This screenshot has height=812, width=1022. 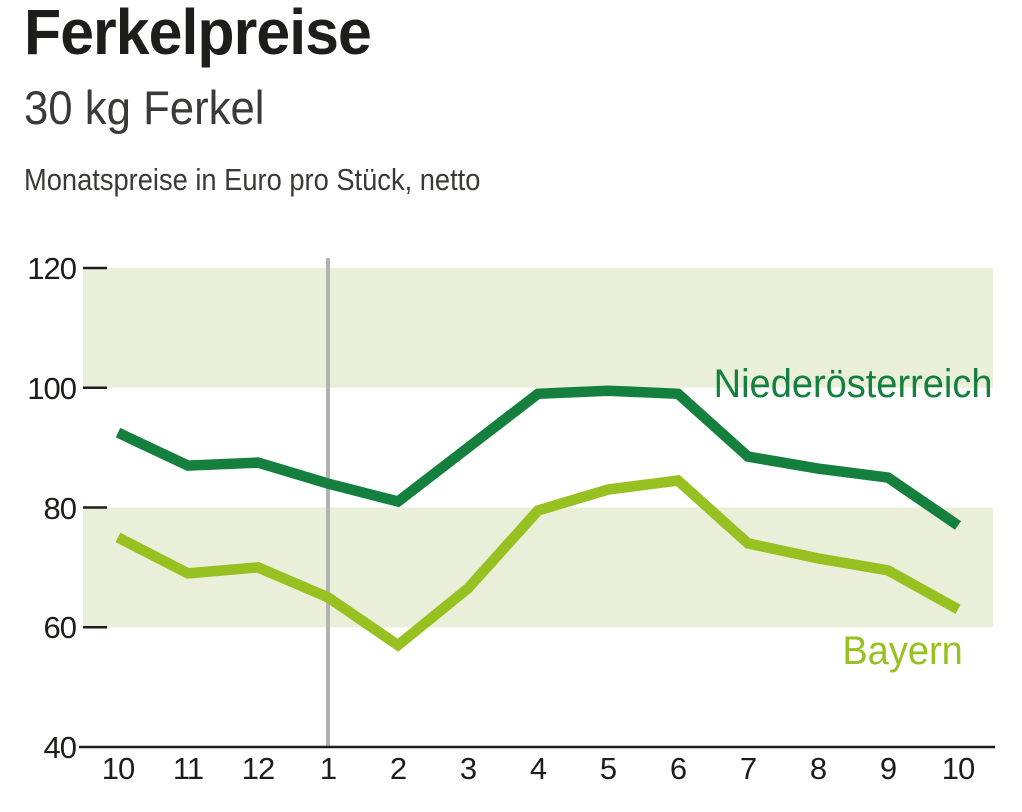 I want to click on chart-unit-note: Monatspreise in Euro pro Stück, netto, so click(x=252, y=179).